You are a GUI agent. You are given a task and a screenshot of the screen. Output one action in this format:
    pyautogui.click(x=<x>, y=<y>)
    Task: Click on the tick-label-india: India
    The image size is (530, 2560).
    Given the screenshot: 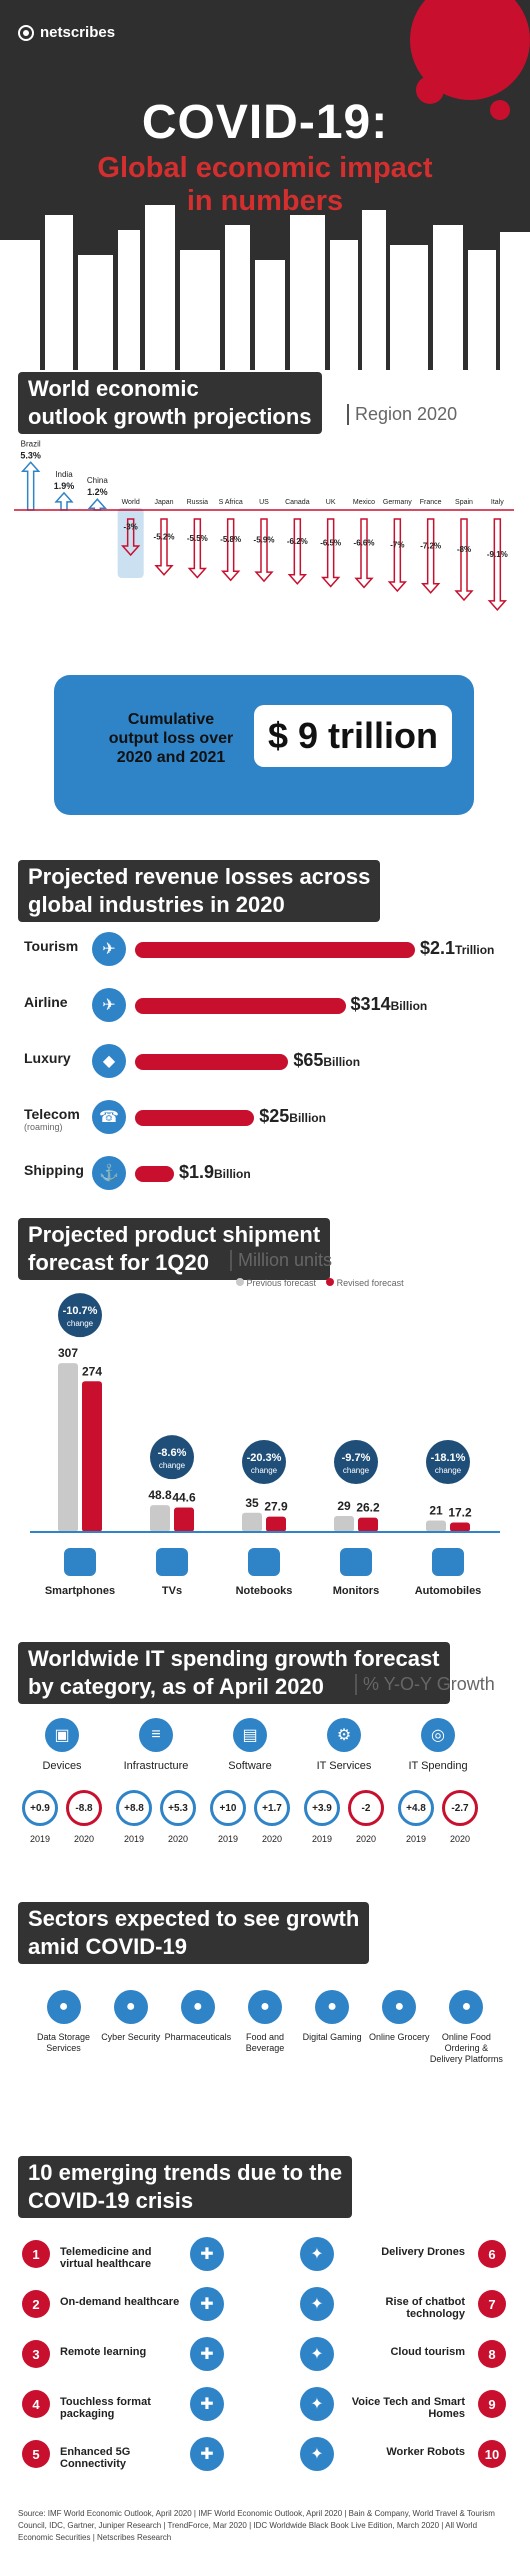 What is the action you would take?
    pyautogui.click(x=64, y=474)
    